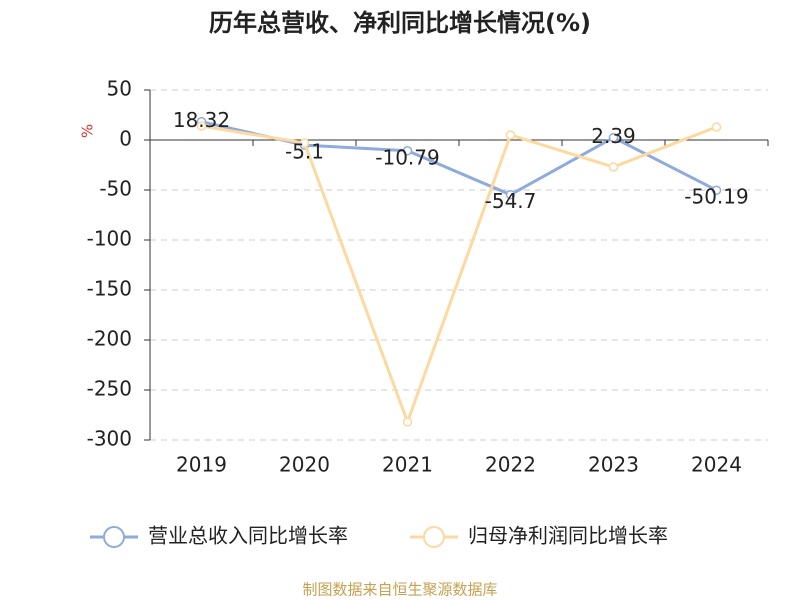 The image size is (800, 600). I want to click on source-note: 制图数据来自恒生聚源数据库, so click(399, 590).